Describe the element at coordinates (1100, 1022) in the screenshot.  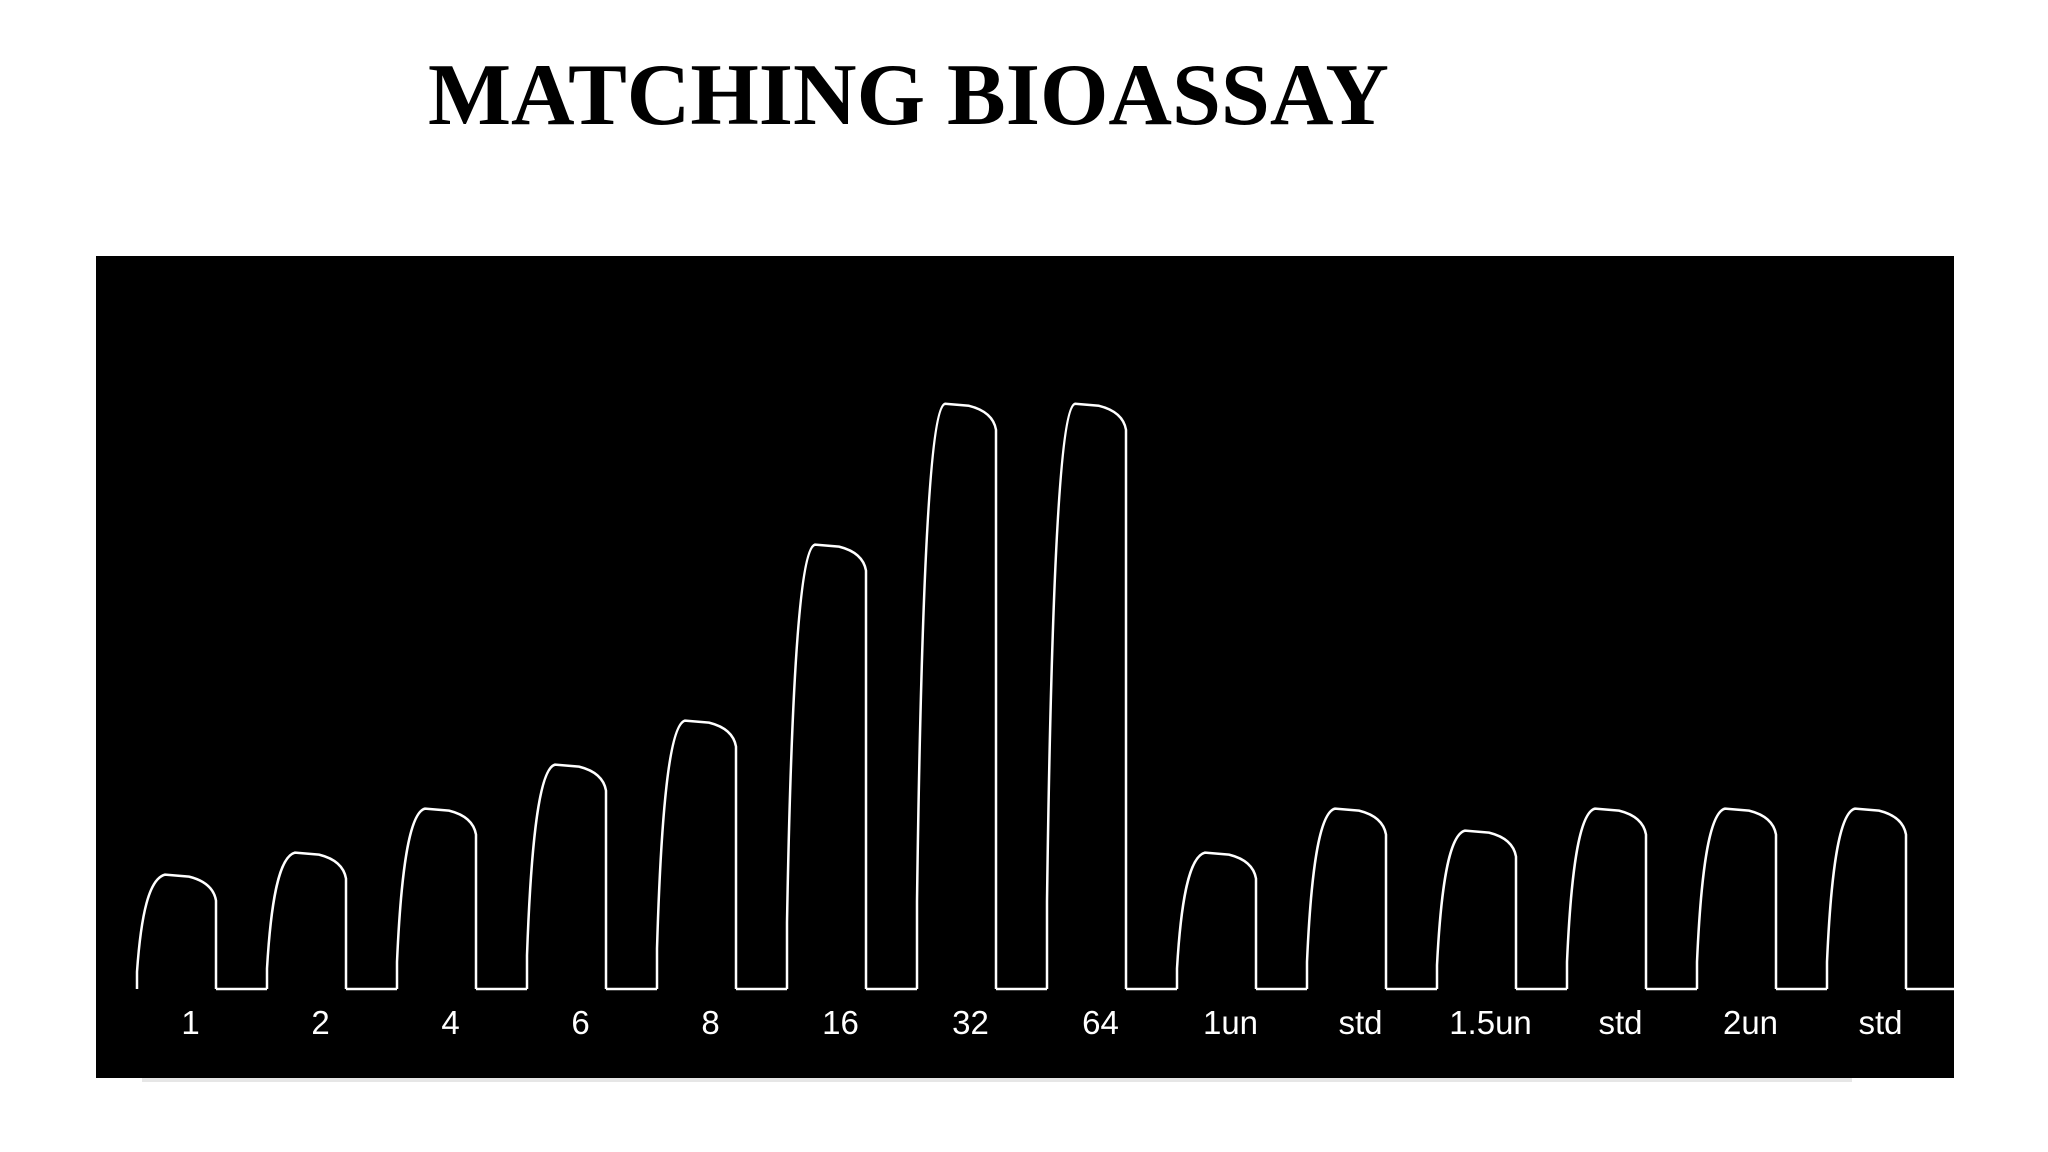
I see `x-tick-label: 64` at that location.